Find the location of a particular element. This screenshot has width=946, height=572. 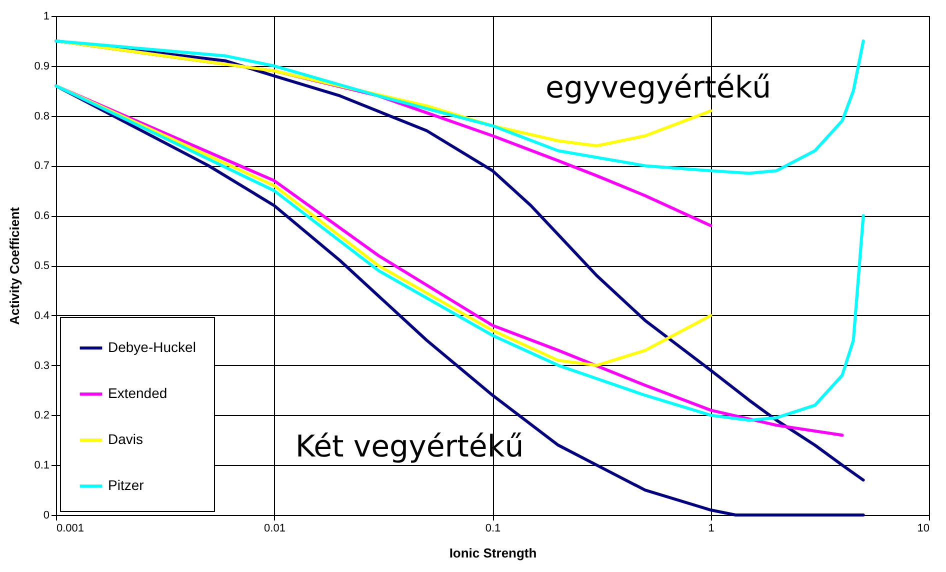

y-tick-label: 0.2 is located at coordinates (42, 416).